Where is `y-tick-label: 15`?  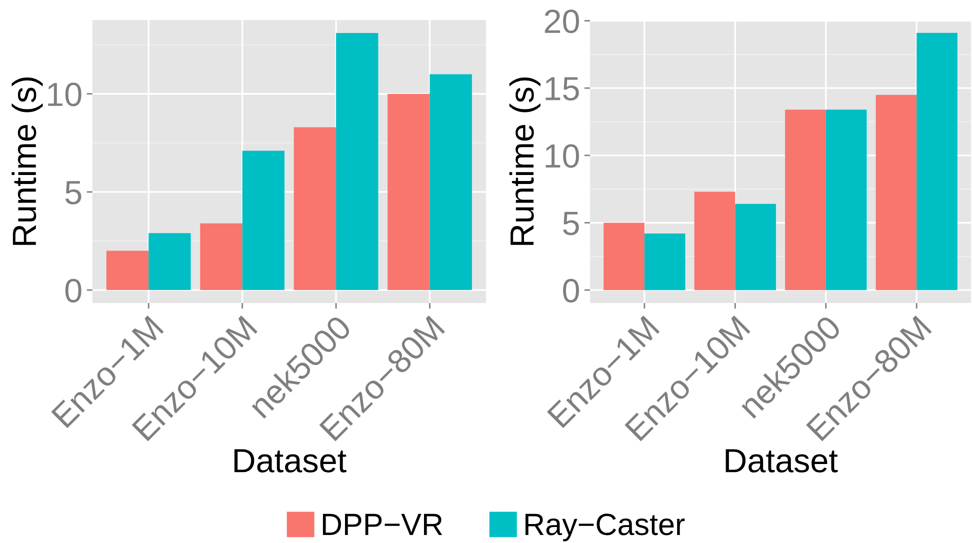
y-tick-label: 15 is located at coordinates (562, 88).